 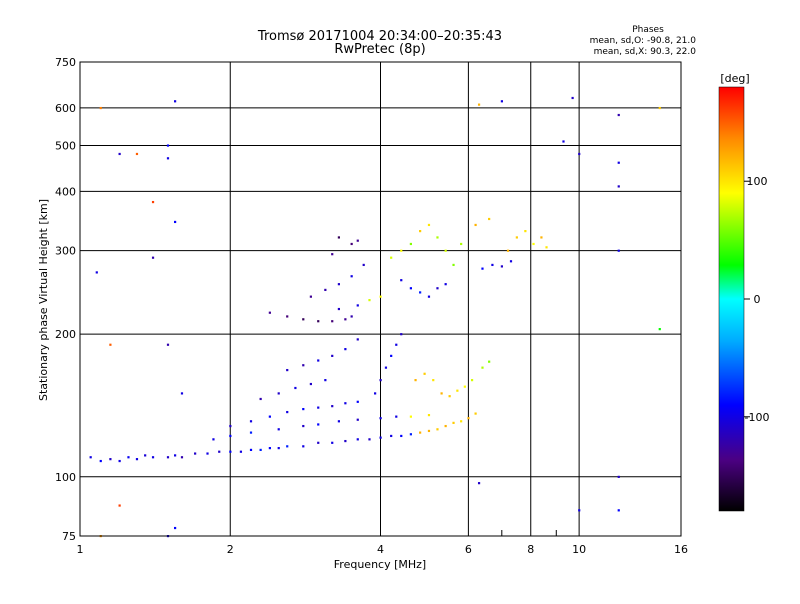 I want to click on x-tick-label: 8, so click(x=530, y=549).